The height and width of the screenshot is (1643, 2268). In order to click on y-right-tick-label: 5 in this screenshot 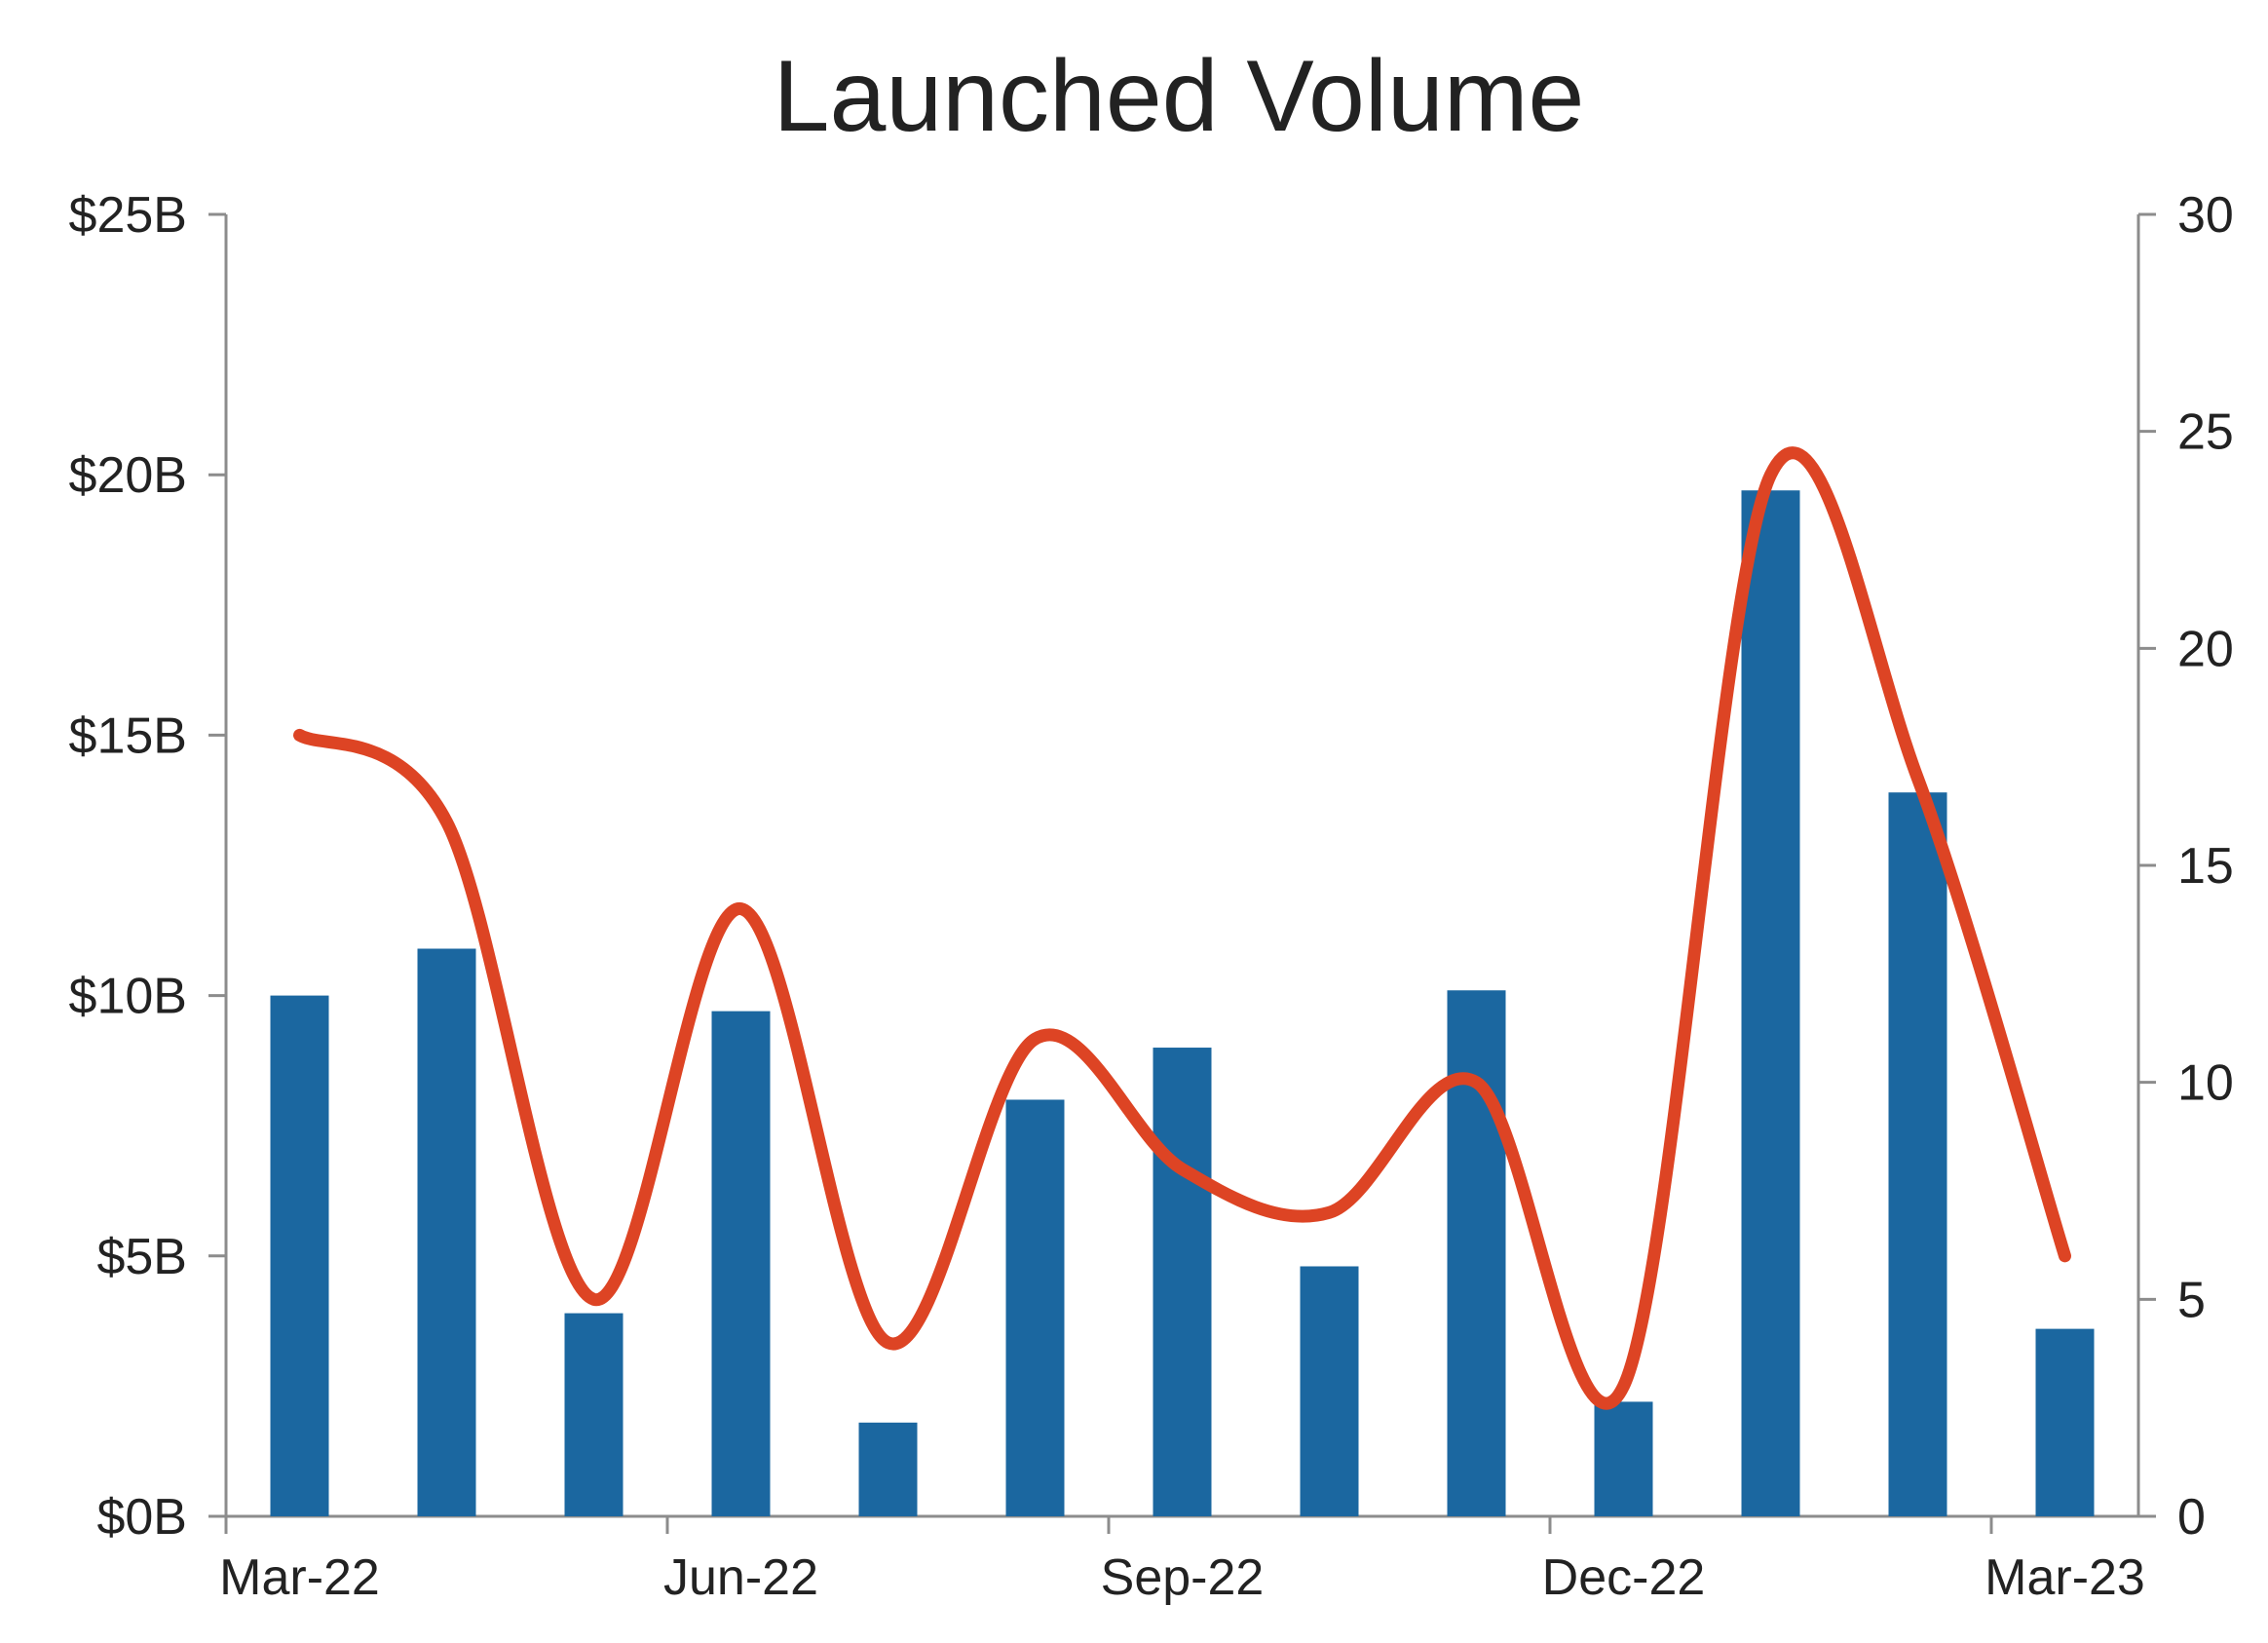, I will do `click(2191, 1300)`.